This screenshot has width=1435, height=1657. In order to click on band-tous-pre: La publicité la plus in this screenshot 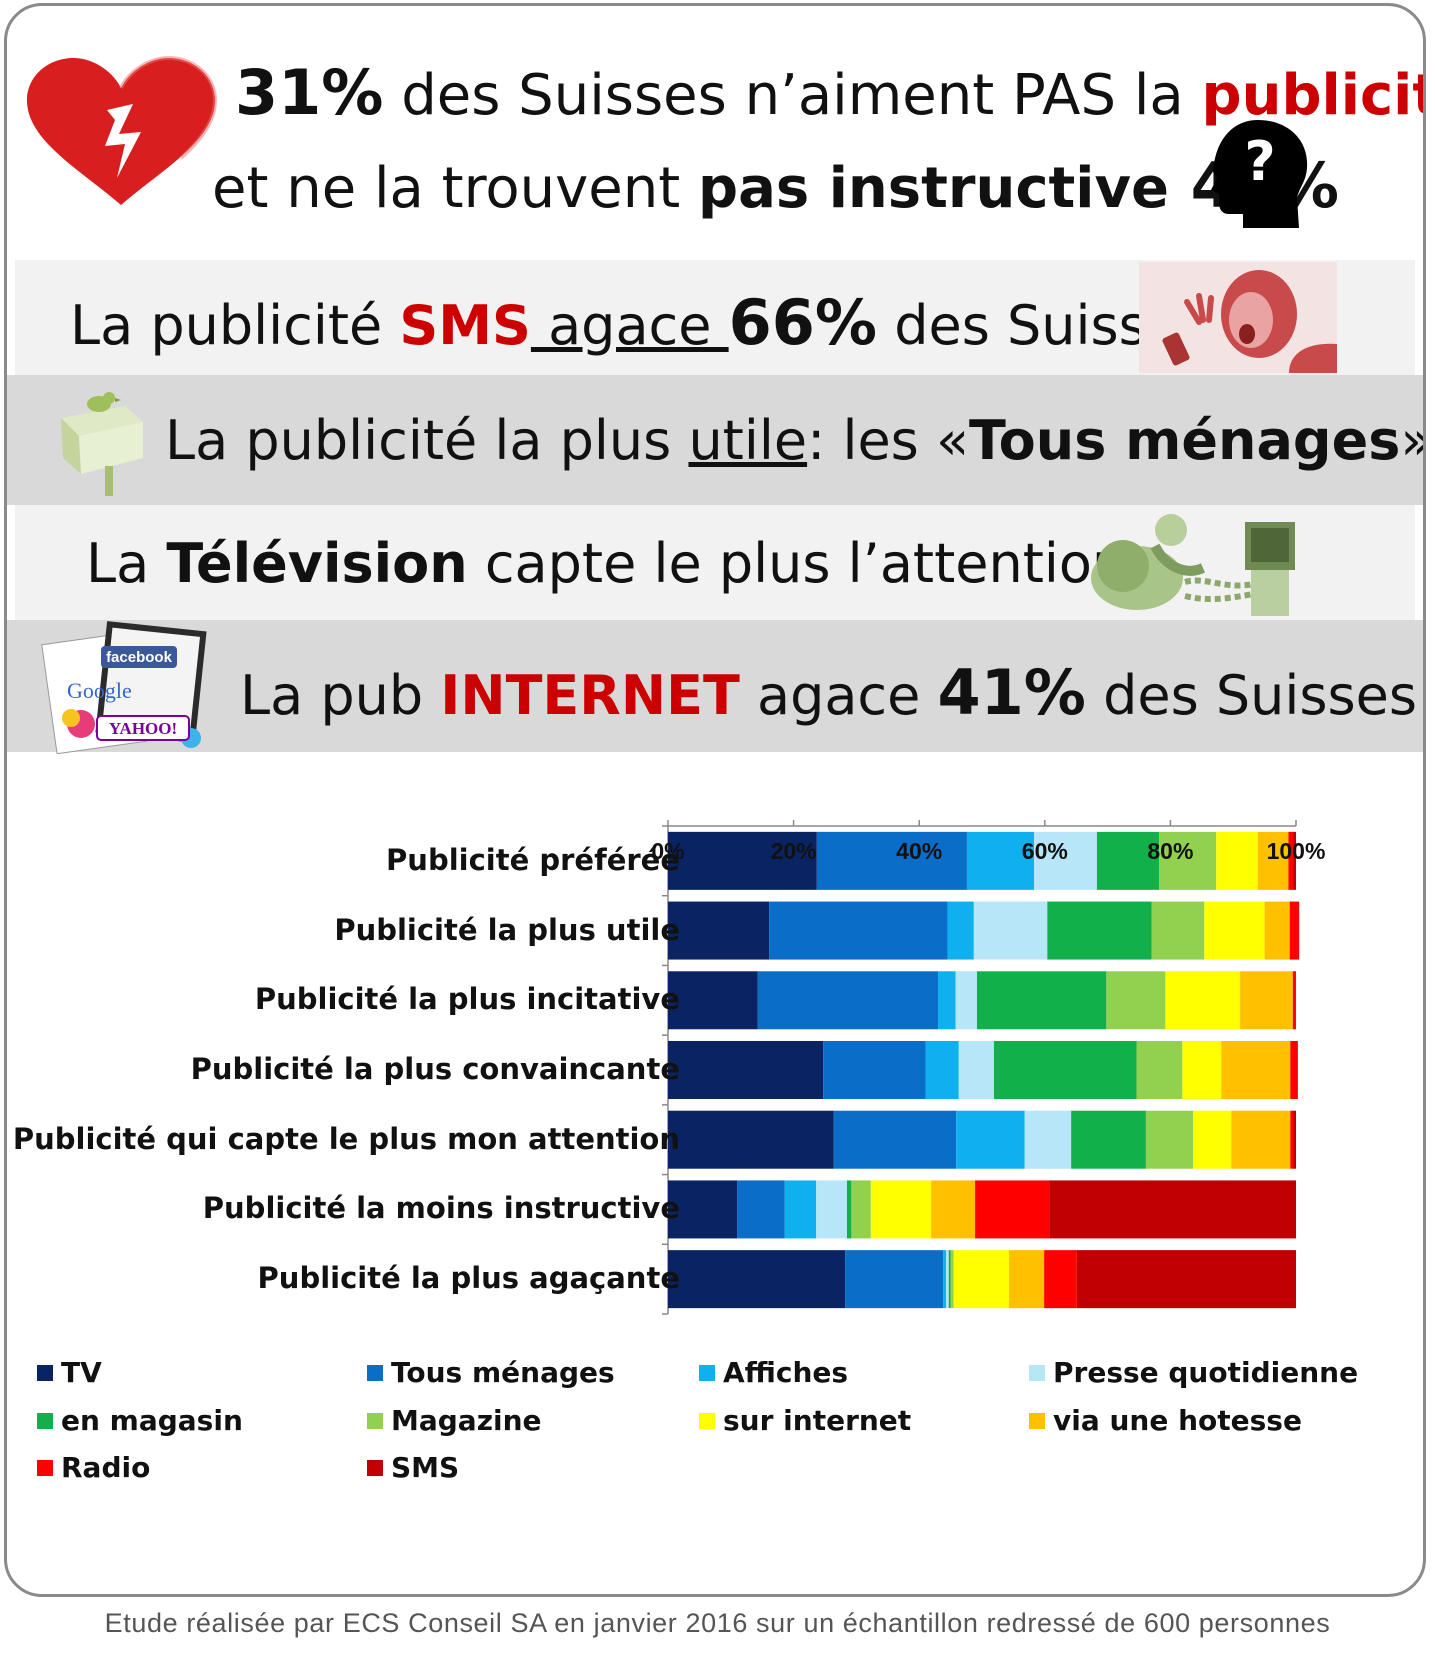, I will do `click(427, 440)`.